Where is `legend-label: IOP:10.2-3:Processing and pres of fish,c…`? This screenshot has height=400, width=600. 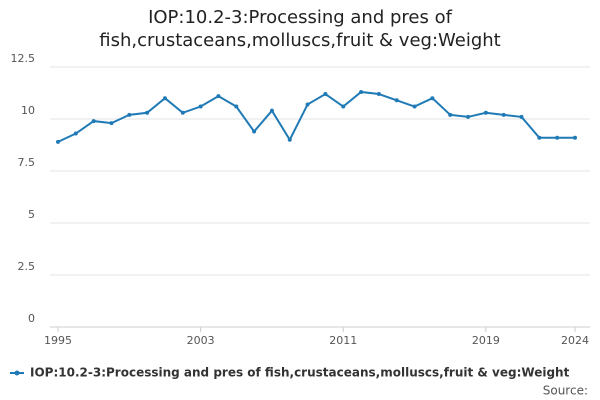 legend-label: IOP:10.2-3:Processing and pres of fish,c… is located at coordinates (300, 373).